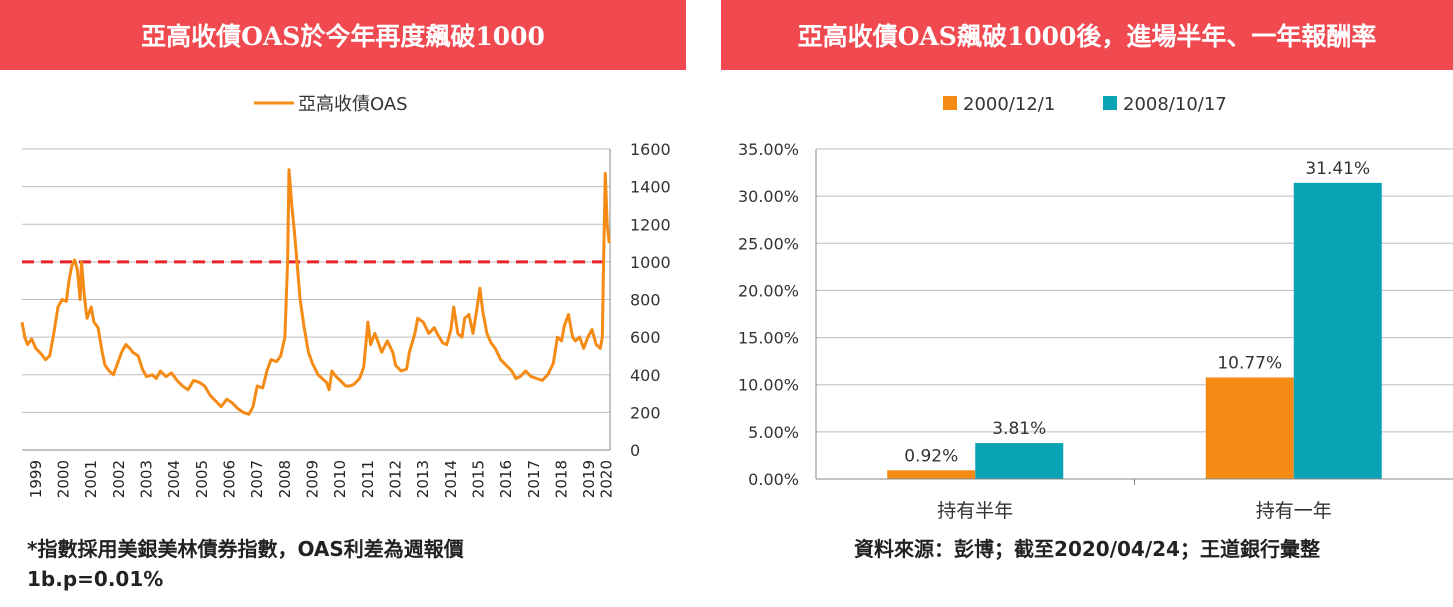 The height and width of the screenshot is (607, 1453). What do you see at coordinates (1110, 103) in the screenshot?
I see `legend-swatch-2008/10/17` at bounding box center [1110, 103].